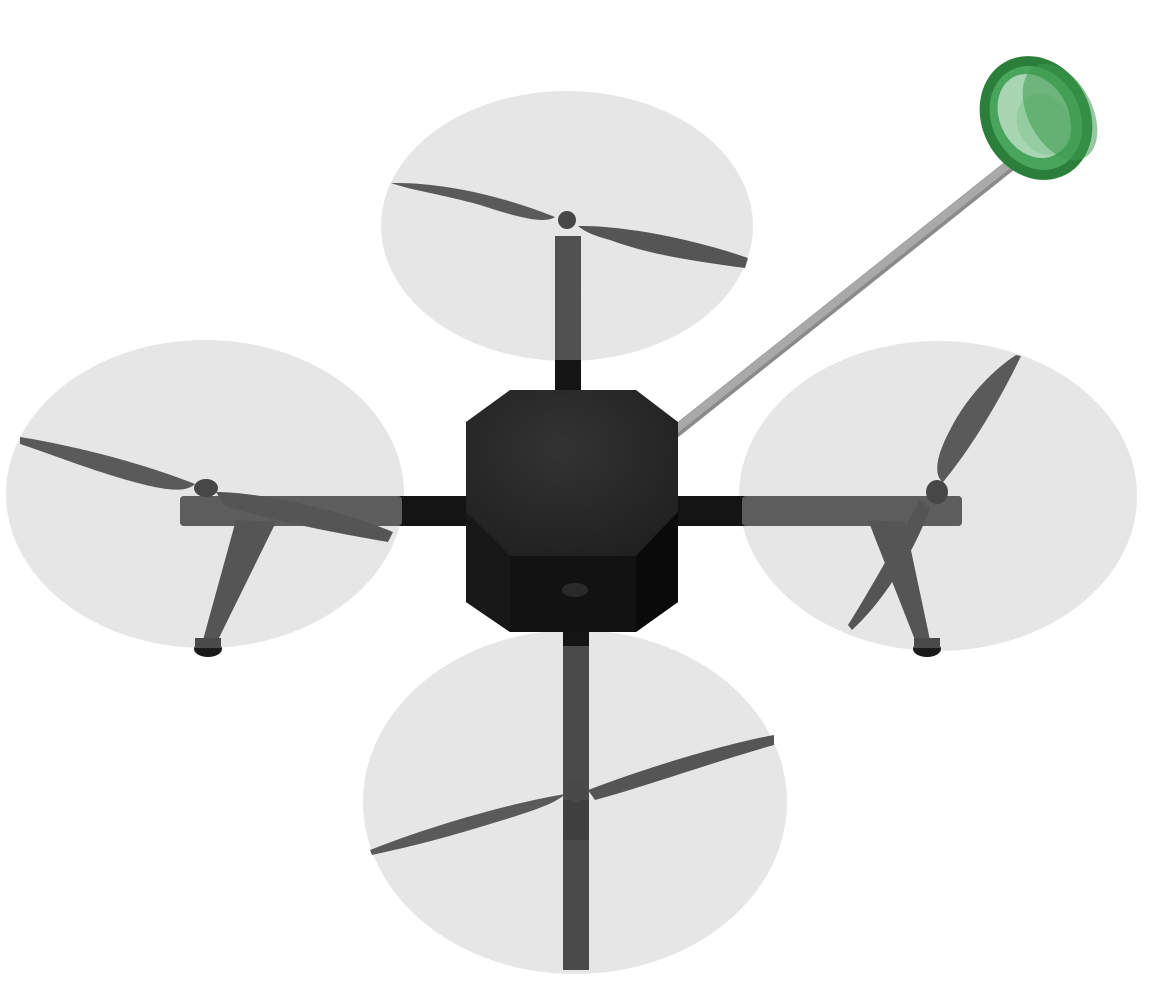 The width and height of the screenshot is (1149, 999). I want to click on sensor-boom, so click(883, 247).